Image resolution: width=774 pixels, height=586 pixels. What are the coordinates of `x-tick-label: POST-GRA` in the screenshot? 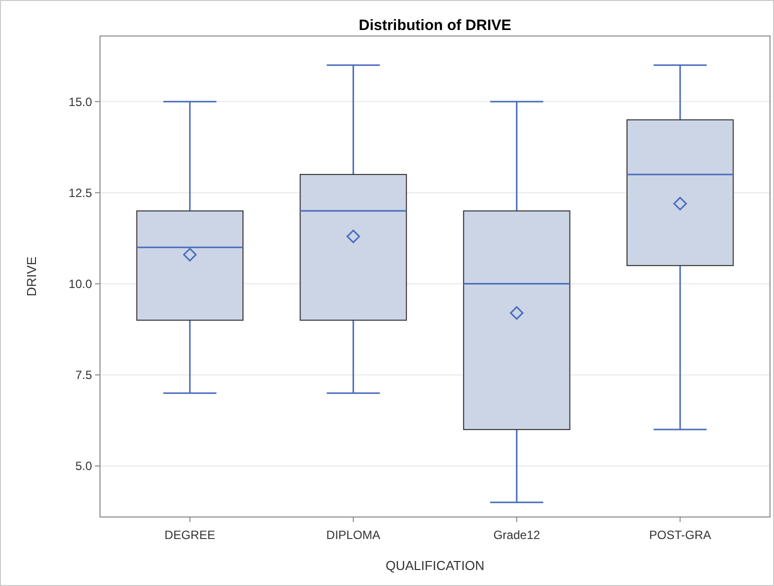 It's located at (680, 535).